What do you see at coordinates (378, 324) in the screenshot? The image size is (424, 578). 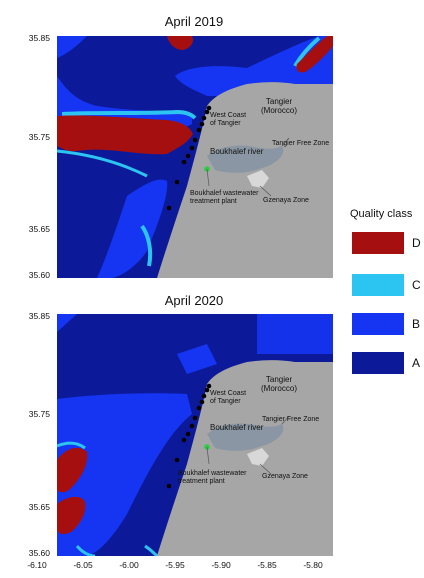 I see `legend-swatch-b` at bounding box center [378, 324].